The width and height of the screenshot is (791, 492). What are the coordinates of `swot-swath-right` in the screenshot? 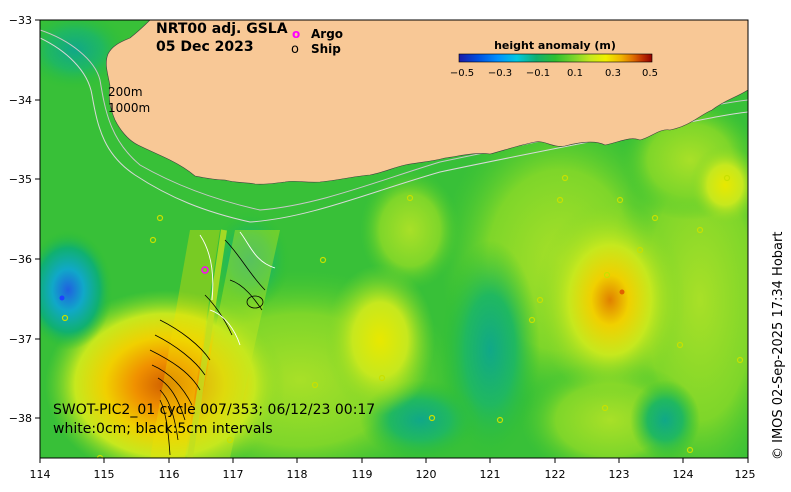 It's located at (235, 344).